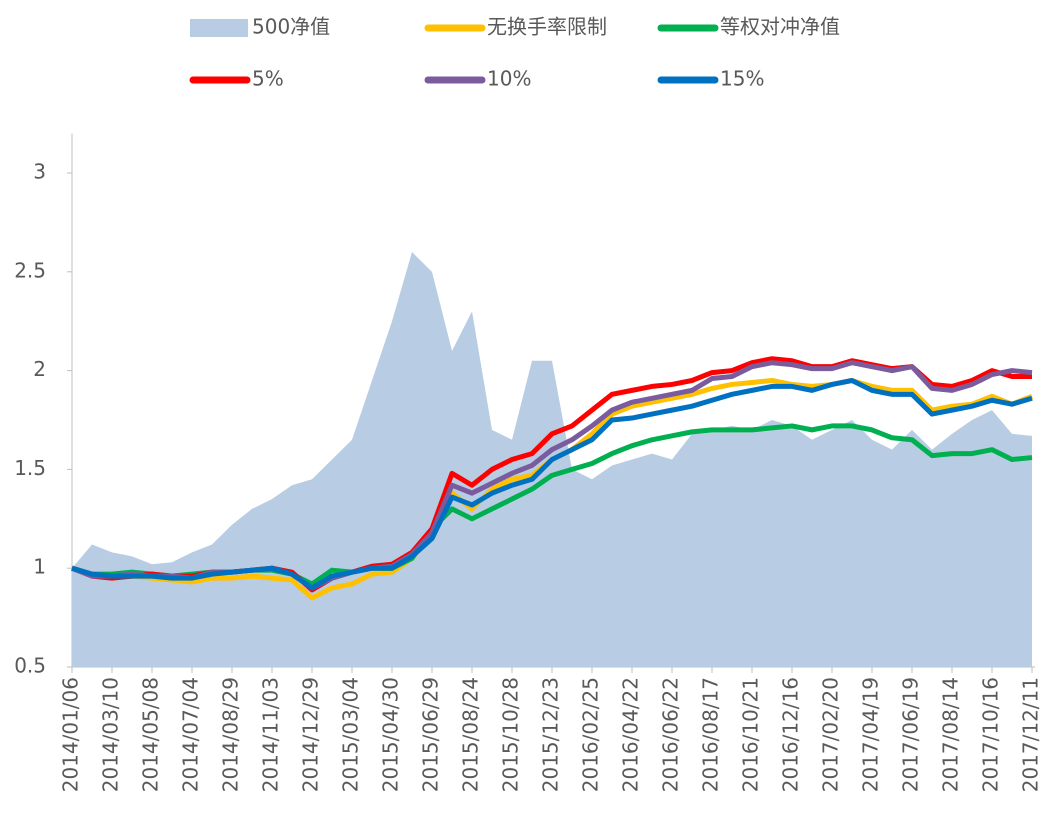  I want to click on x-tick-label: 2017/02/20, so click(831, 734).